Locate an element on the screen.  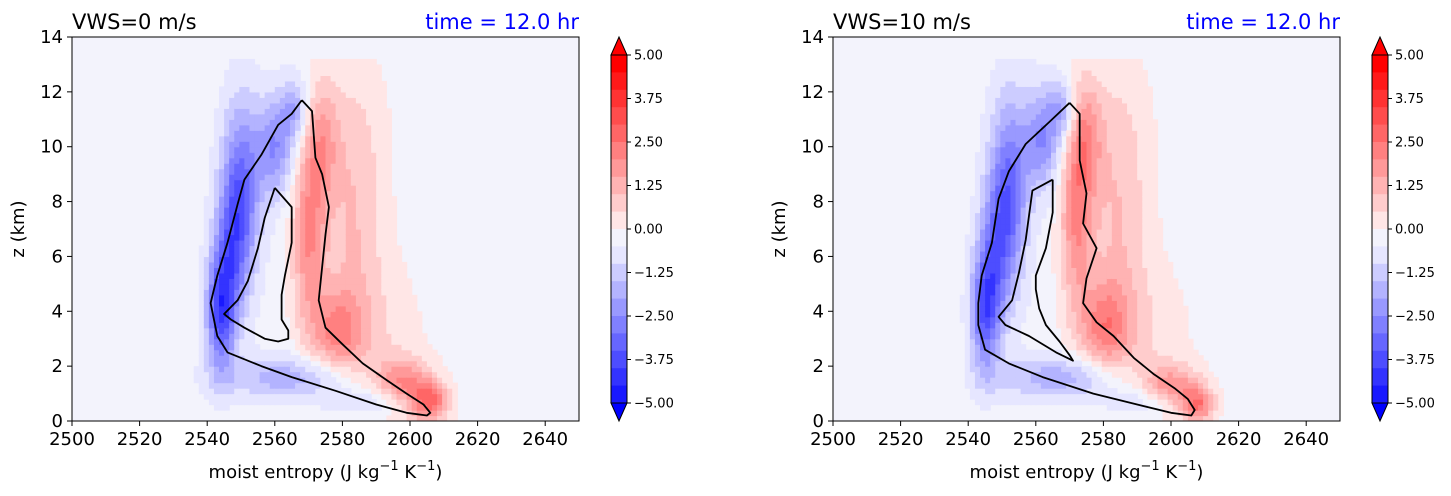
title-right: time = 12.0 hr is located at coordinates (502, 22).